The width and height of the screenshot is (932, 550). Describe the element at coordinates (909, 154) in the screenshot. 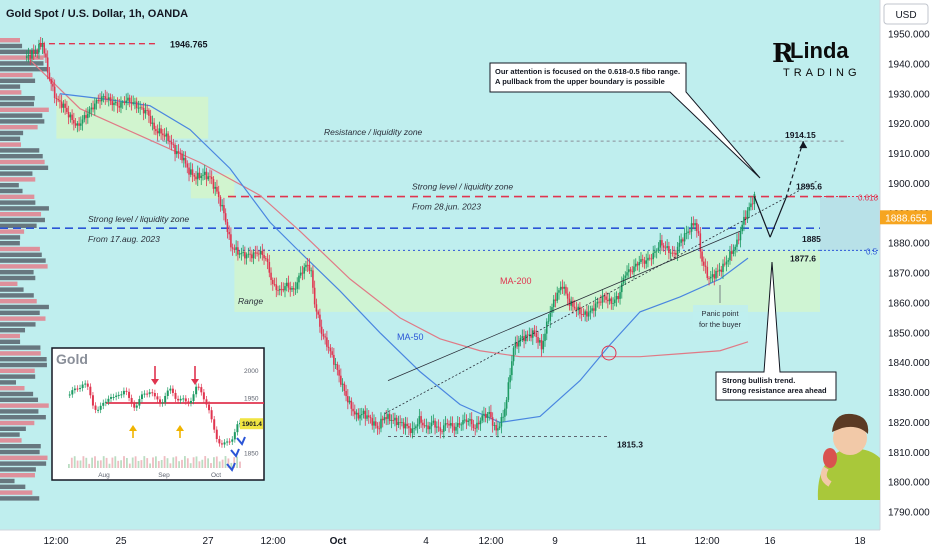

I see `y-tick-label: 1910.000` at that location.